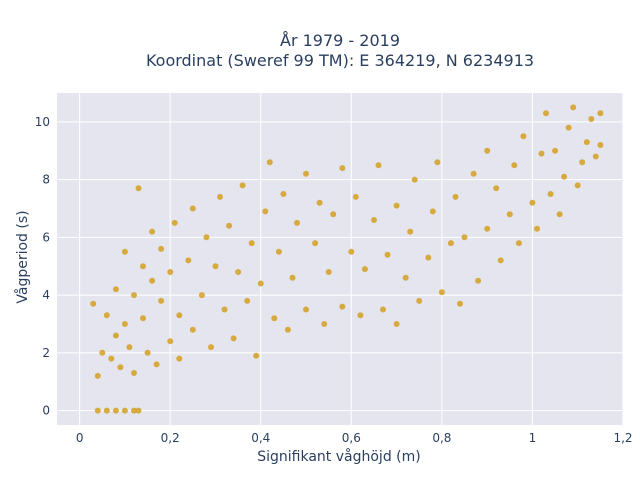 This screenshot has width=640, height=480. Describe the element at coordinates (46, 295) in the screenshot. I see `y-tick-label: 4` at that location.